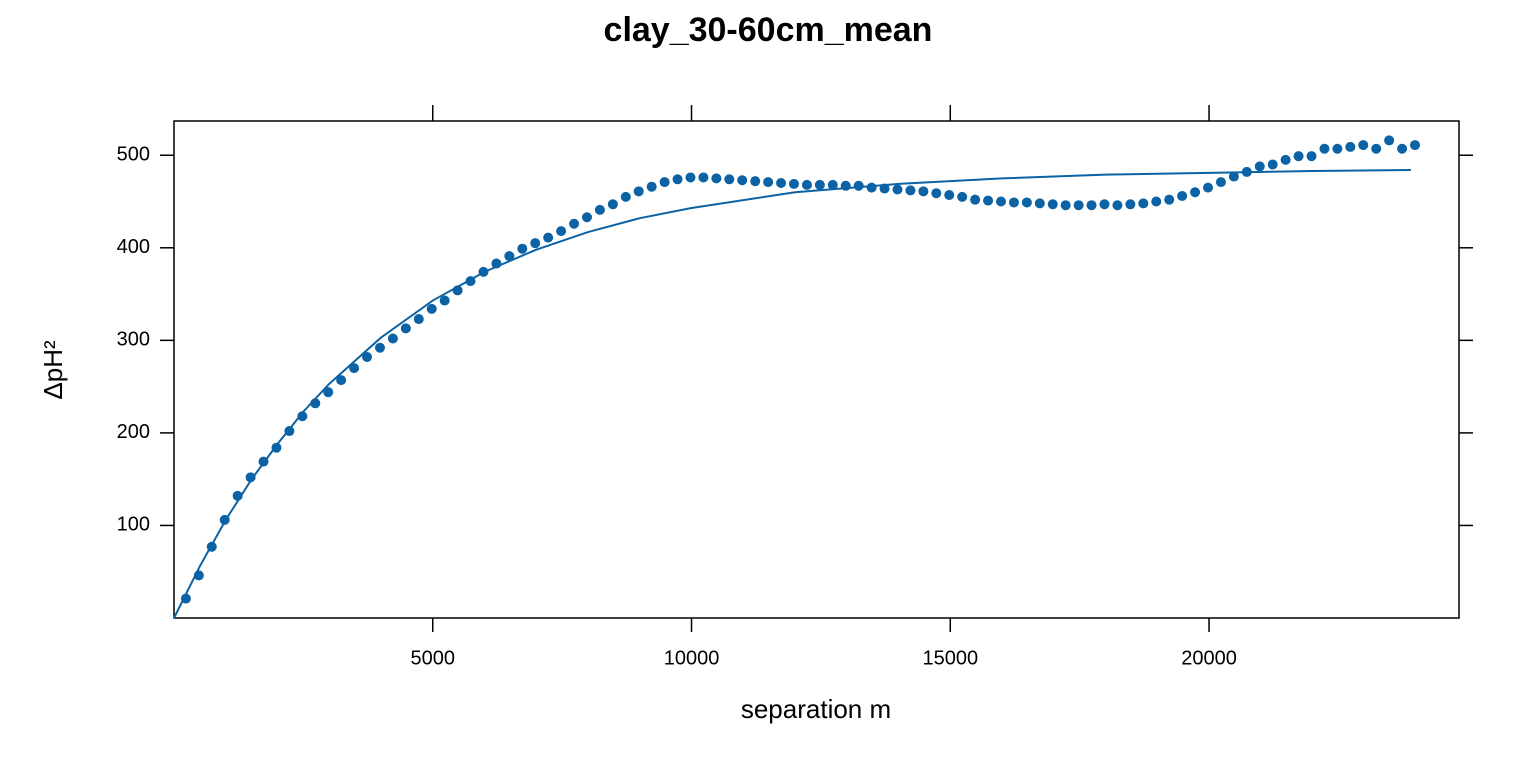  Describe the element at coordinates (133, 525) in the screenshot. I see `y-tick-label: 100` at that location.